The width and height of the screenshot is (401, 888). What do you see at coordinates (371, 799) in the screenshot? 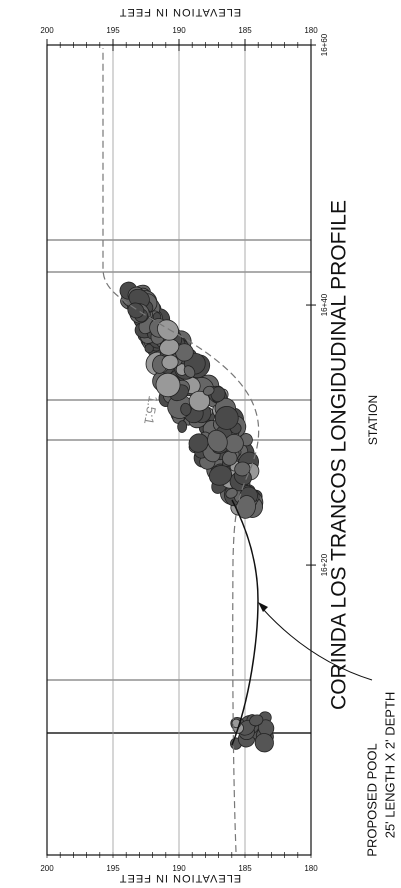
I see `annotation-line: PROPOSED POOL` at bounding box center [371, 799].